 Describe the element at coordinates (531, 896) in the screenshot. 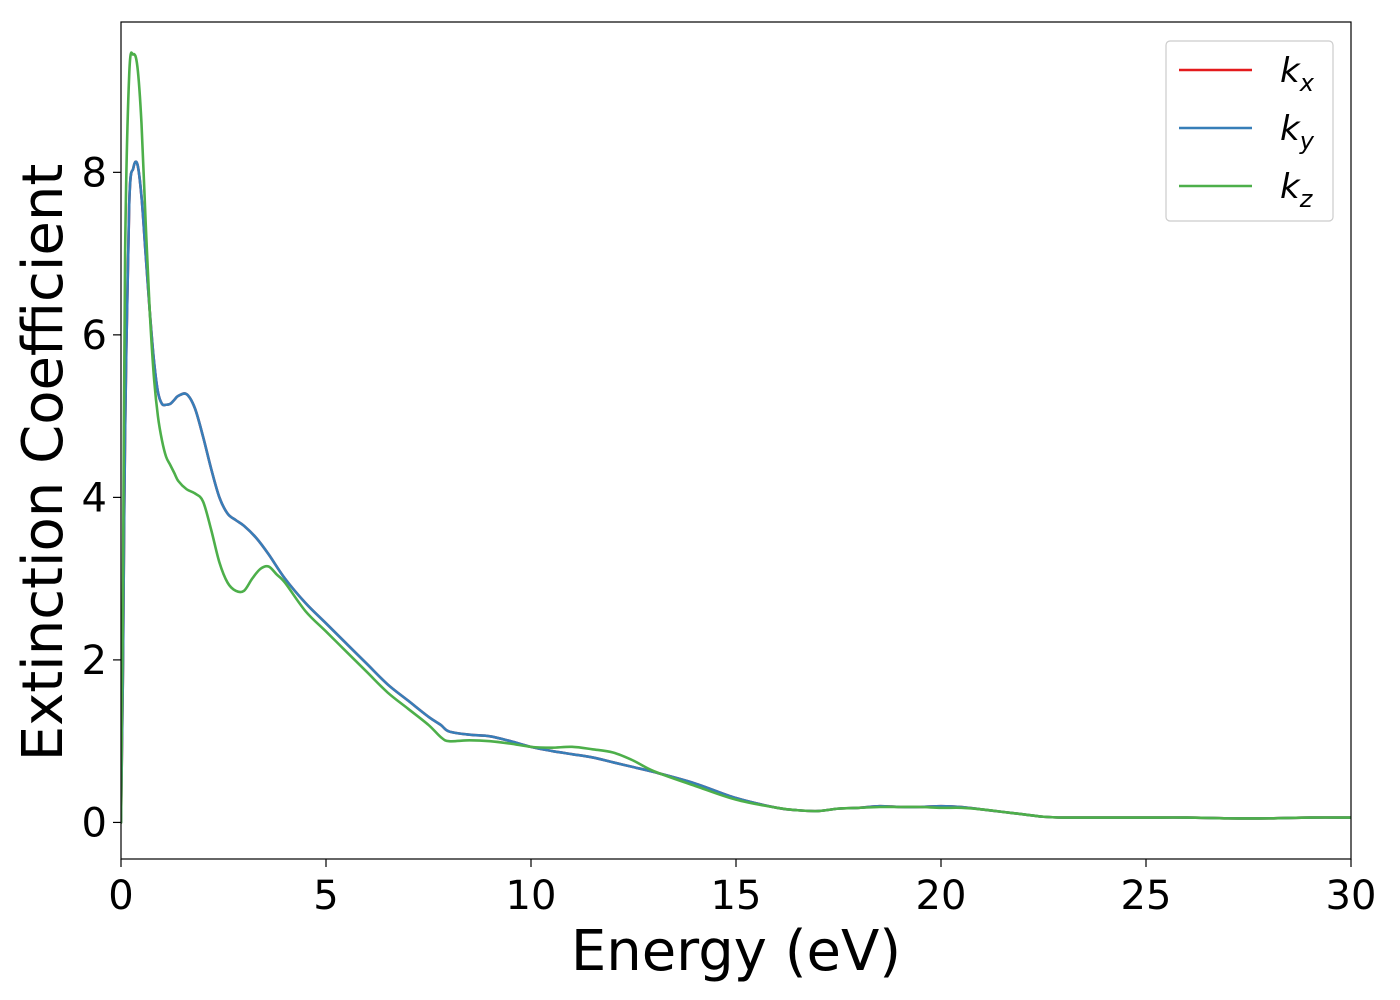

I see `x-tick-label: 10` at that location.